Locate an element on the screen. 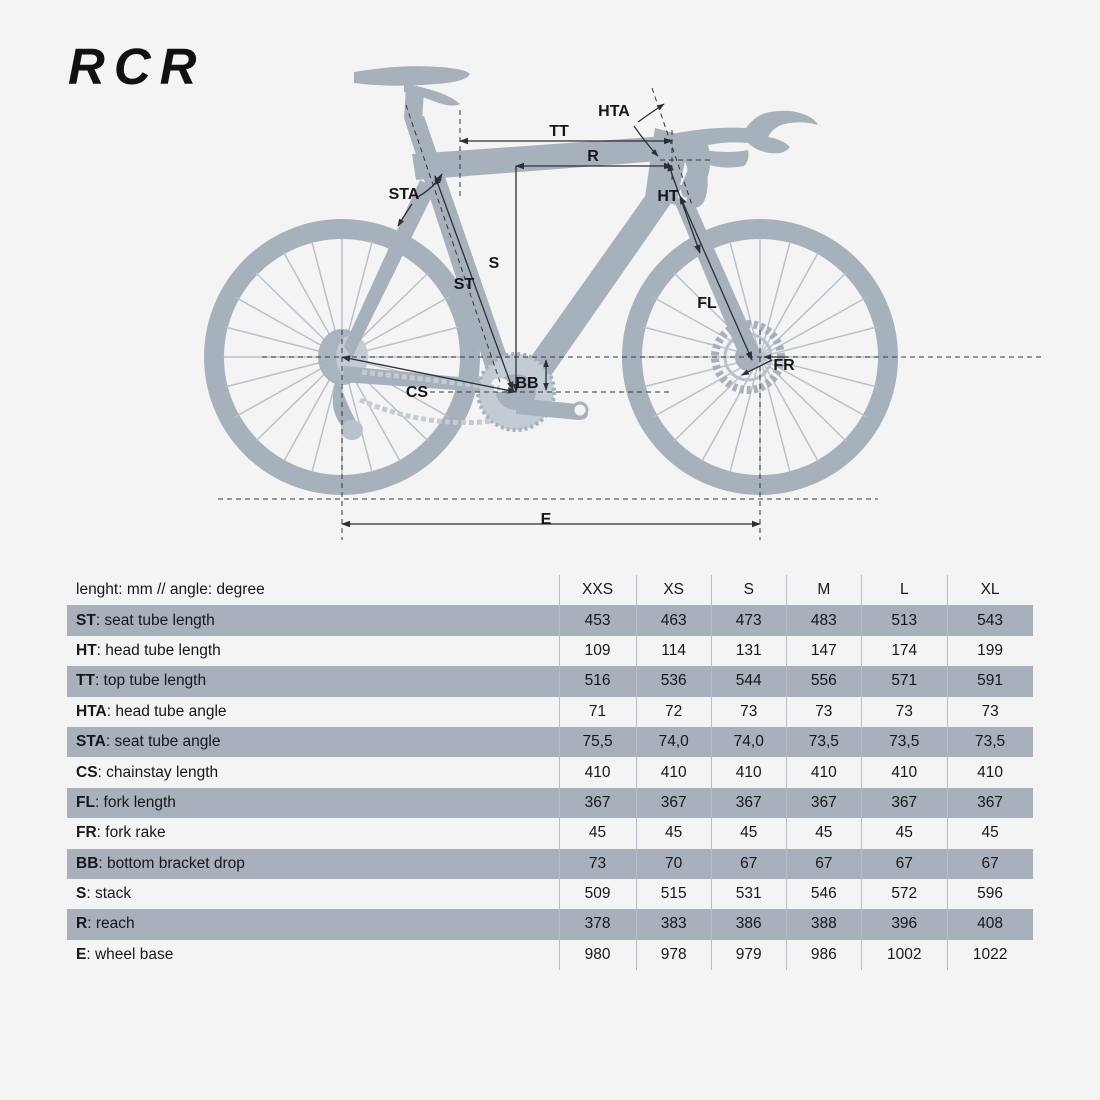 The width and height of the screenshot is (1100, 1100). cell-st-xs: 463 is located at coordinates (674, 620).